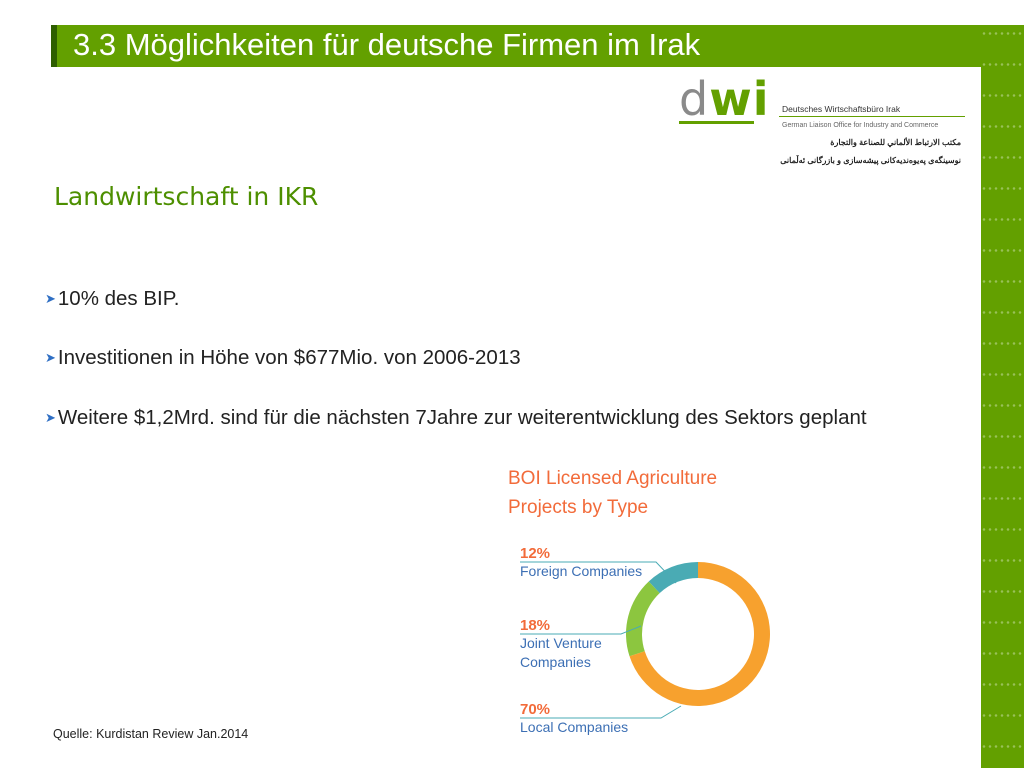  Describe the element at coordinates (872, 116) in the screenshot. I see `logo-divider` at that location.